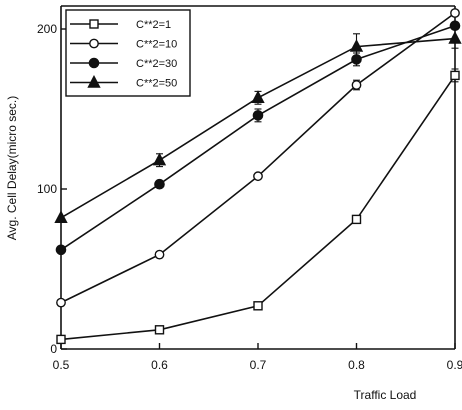 The image size is (462, 410). Describe the element at coordinates (156, 45) in the screenshot. I see `legend-label: C**2=10` at that location.